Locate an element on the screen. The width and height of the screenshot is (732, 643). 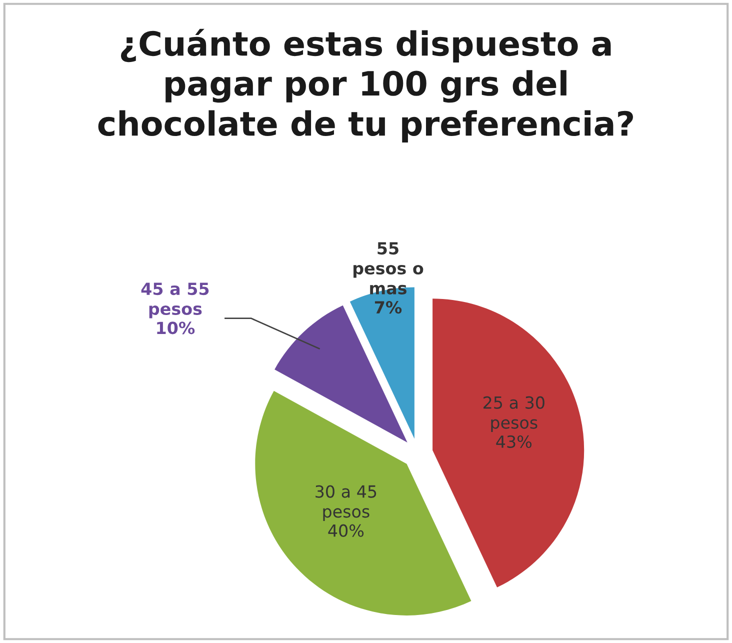
data-label: 7% is located at coordinates (388, 307).